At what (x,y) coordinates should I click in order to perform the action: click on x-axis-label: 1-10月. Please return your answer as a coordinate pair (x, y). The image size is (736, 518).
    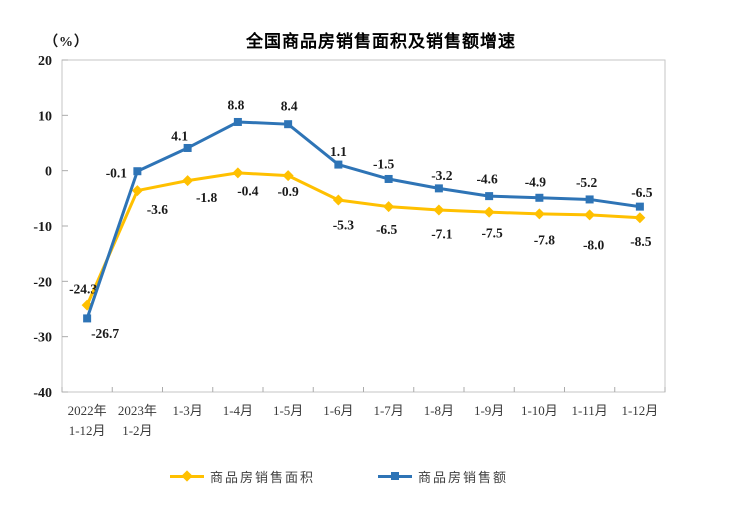
    Looking at the image, I should click on (539, 410).